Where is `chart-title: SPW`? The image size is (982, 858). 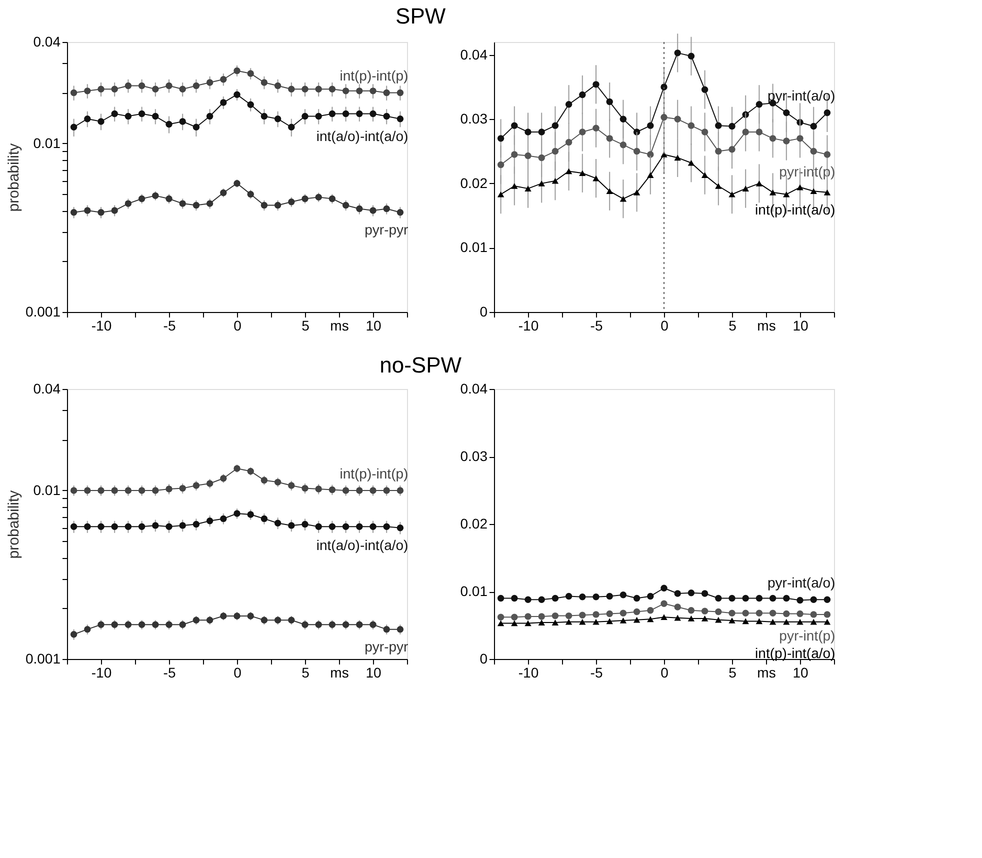 chart-title: SPW is located at coordinates (421, 16).